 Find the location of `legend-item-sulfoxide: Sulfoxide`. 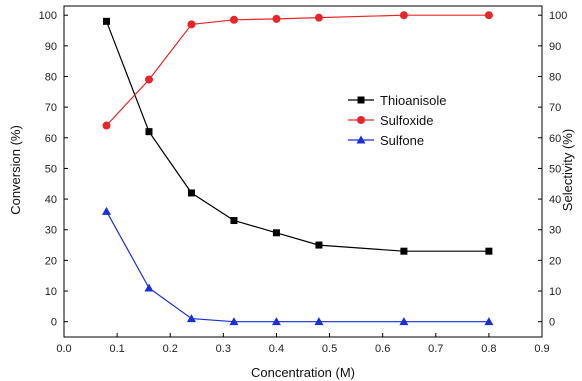

legend-item-sulfoxide: Sulfoxide is located at coordinates (390, 120).